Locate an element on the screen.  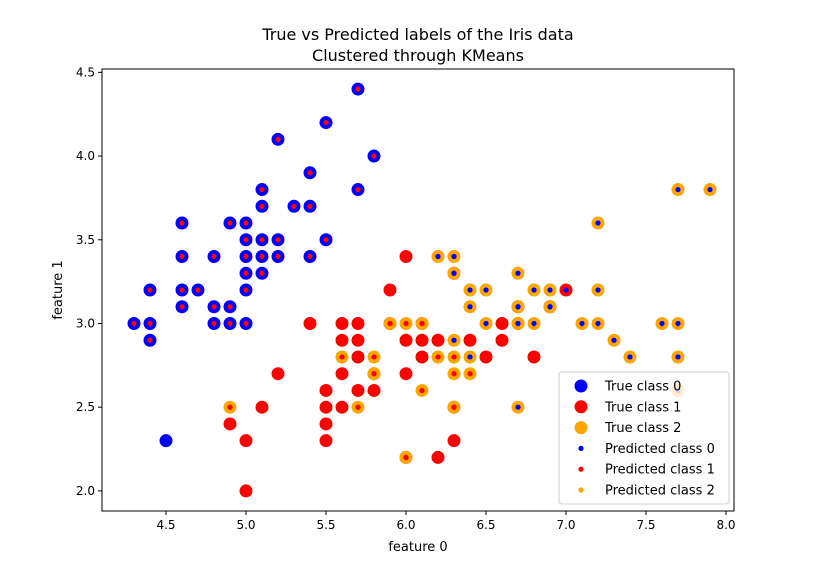
x-tick-label: 6.5 is located at coordinates (485, 525).